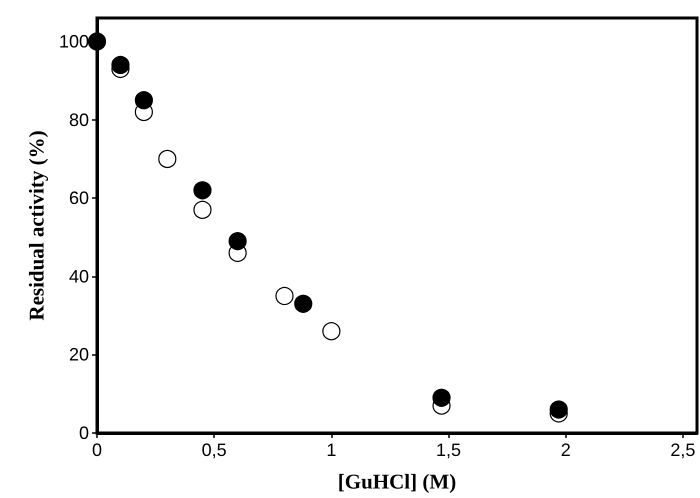  Describe the element at coordinates (331, 450) in the screenshot. I see `x-tick-label: 1` at that location.